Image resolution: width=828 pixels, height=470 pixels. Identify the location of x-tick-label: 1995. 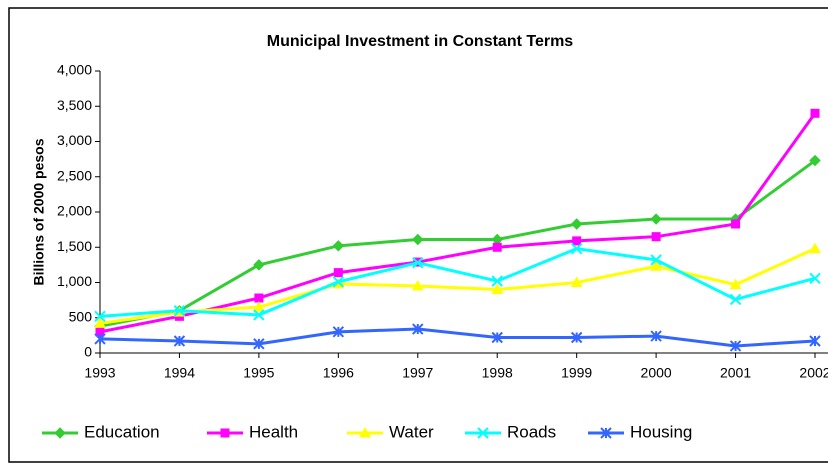
(258, 373).